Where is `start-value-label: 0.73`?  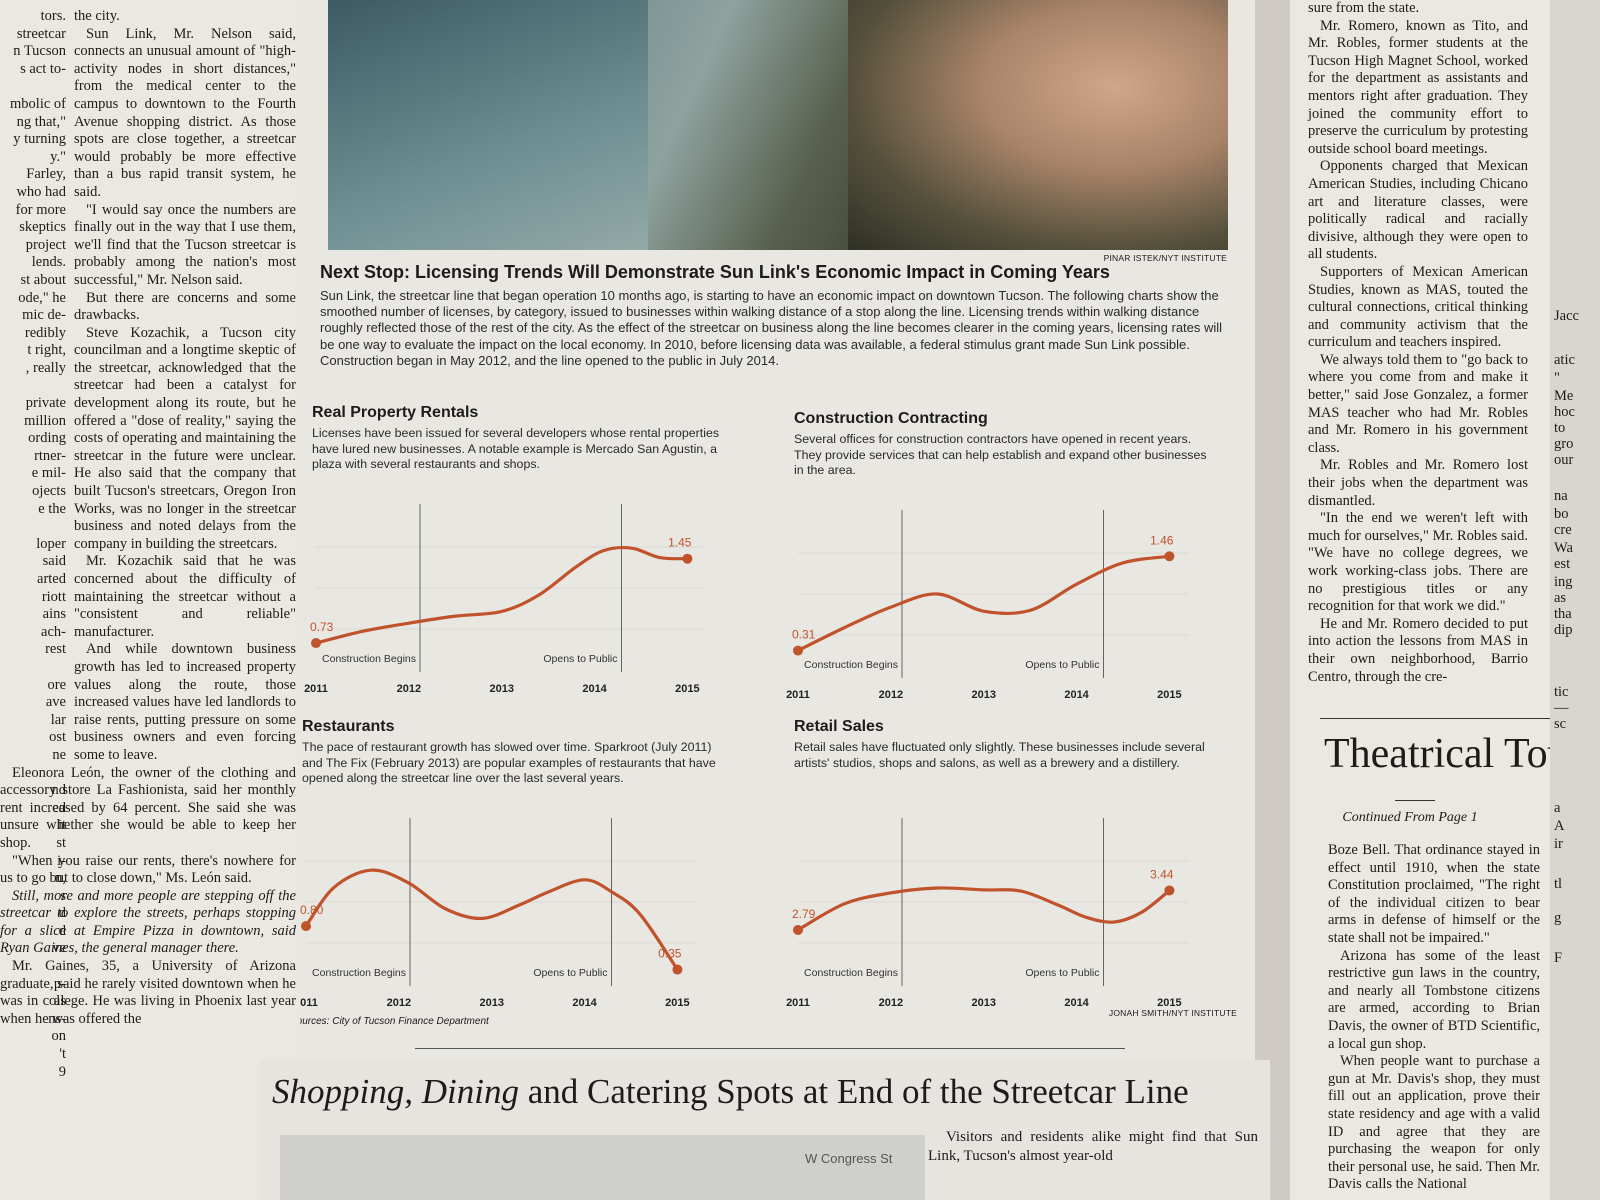
start-value-label: 0.73 is located at coordinates (322, 627).